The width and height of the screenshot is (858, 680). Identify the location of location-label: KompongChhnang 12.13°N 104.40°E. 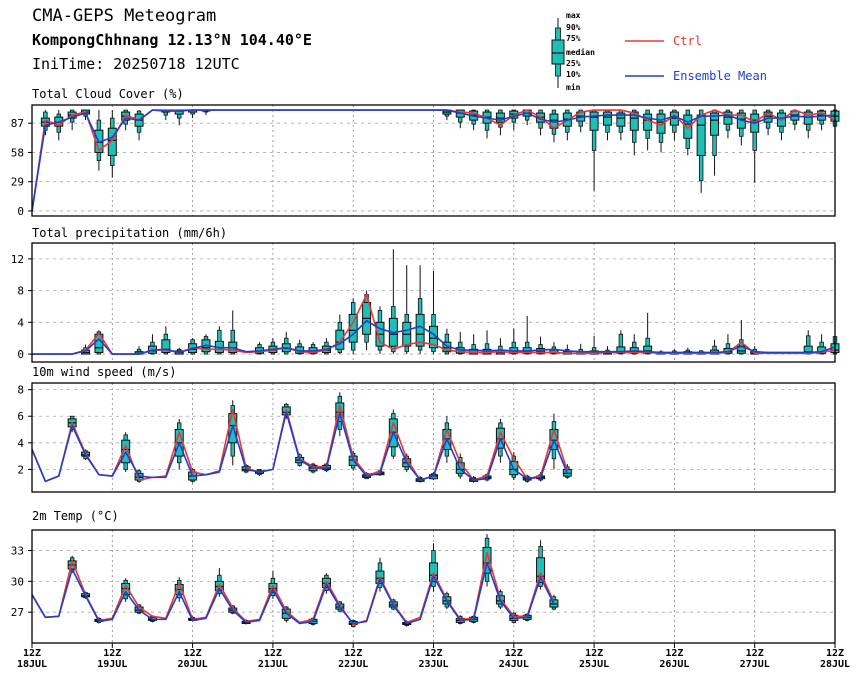
(172, 40).